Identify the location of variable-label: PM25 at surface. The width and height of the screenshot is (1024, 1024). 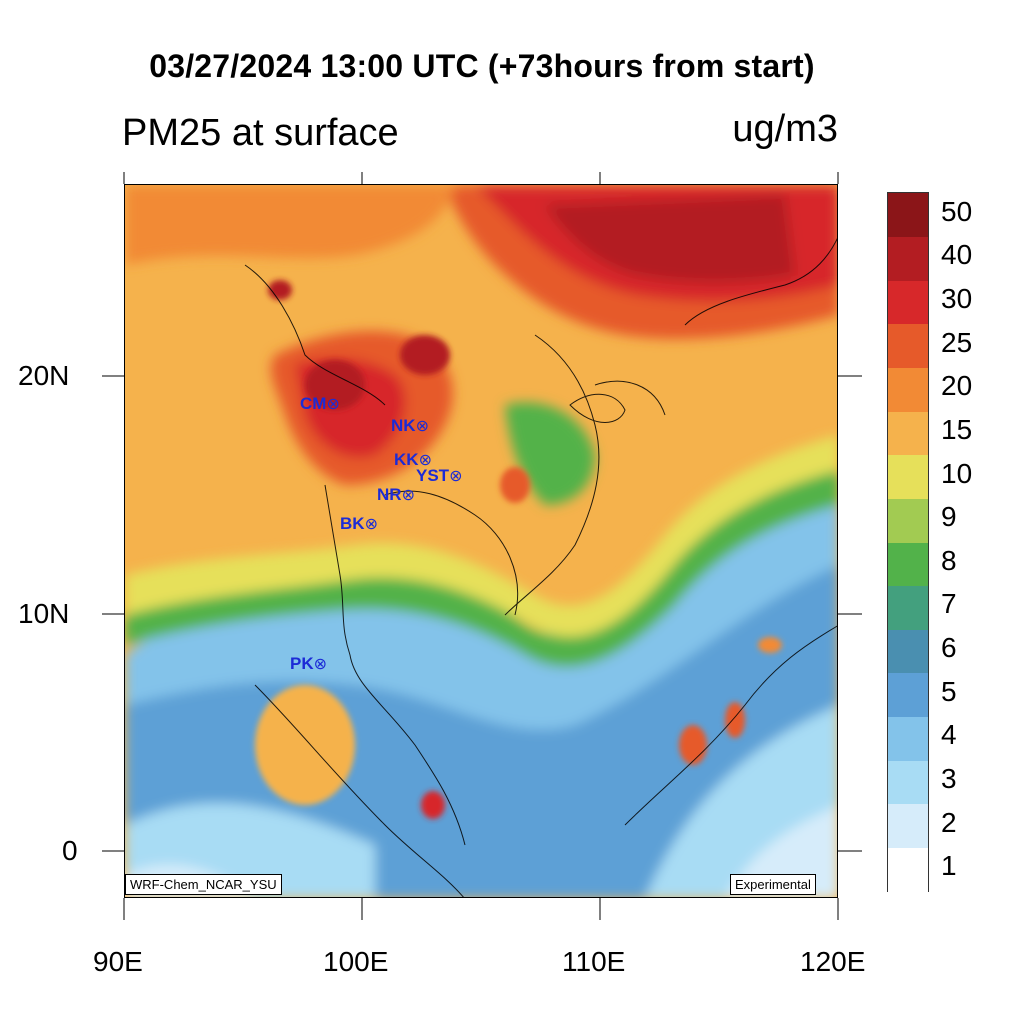
(260, 133).